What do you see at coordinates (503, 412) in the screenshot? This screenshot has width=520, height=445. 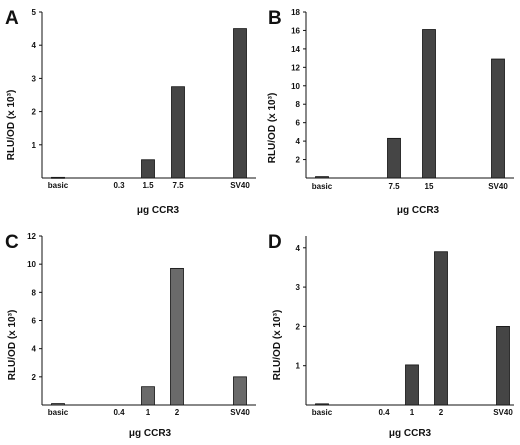 I see `x-tick-label-d: SV40` at bounding box center [503, 412].